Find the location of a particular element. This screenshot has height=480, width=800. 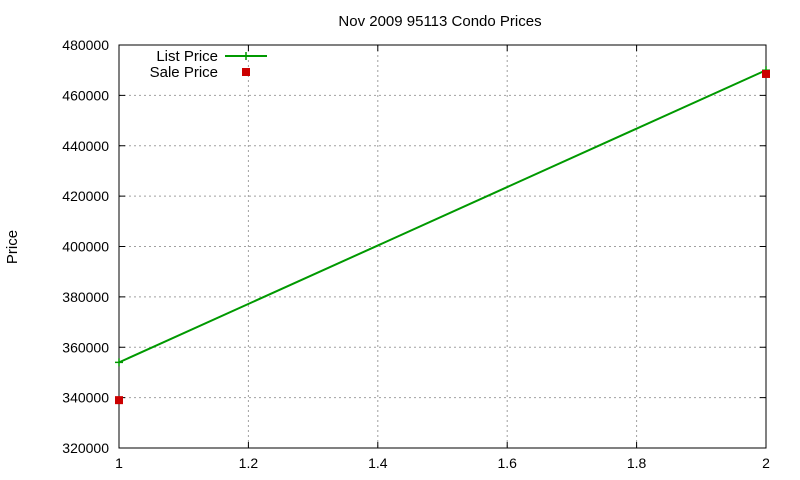

x-tick-label: 1.2 is located at coordinates (249, 463).